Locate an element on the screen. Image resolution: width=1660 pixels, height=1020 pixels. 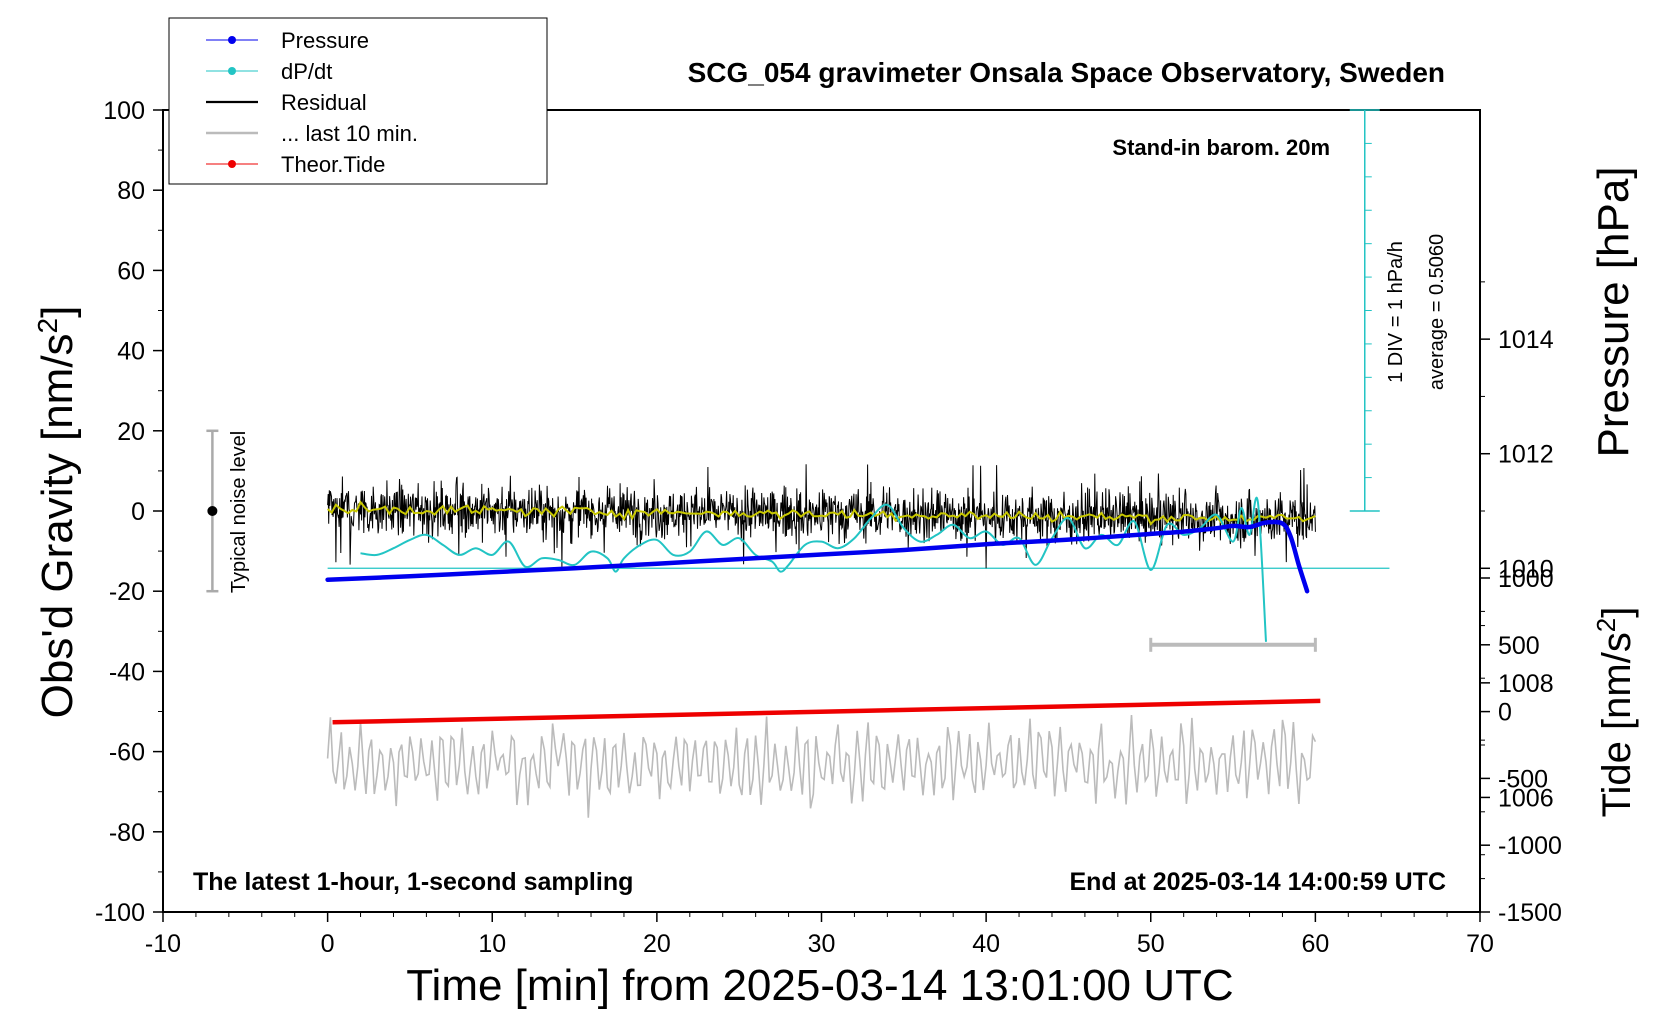
y-axis-title-main: Obs'd Gravity [nm/s is located at coordinates (57, 525).